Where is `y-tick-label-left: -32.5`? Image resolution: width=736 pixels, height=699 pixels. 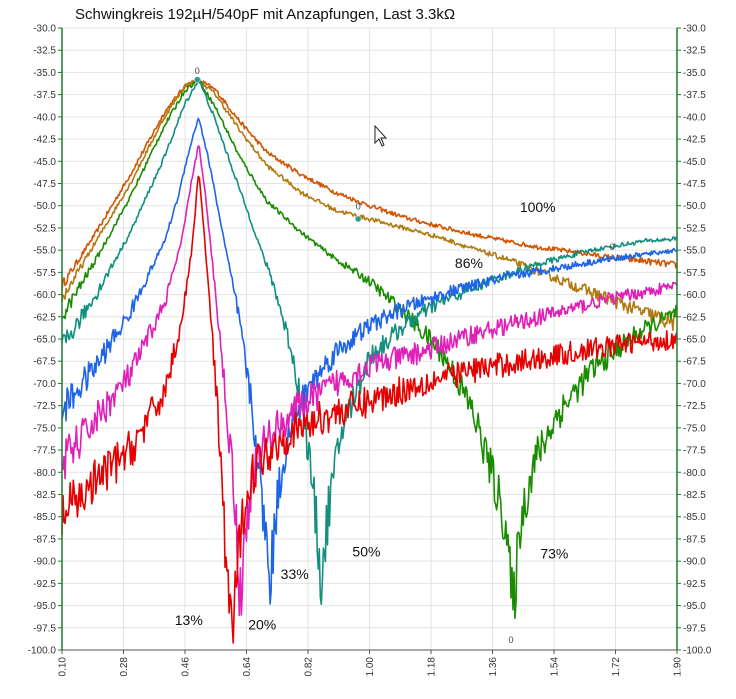
y-tick-label-left: -32.5 is located at coordinates (44, 51).